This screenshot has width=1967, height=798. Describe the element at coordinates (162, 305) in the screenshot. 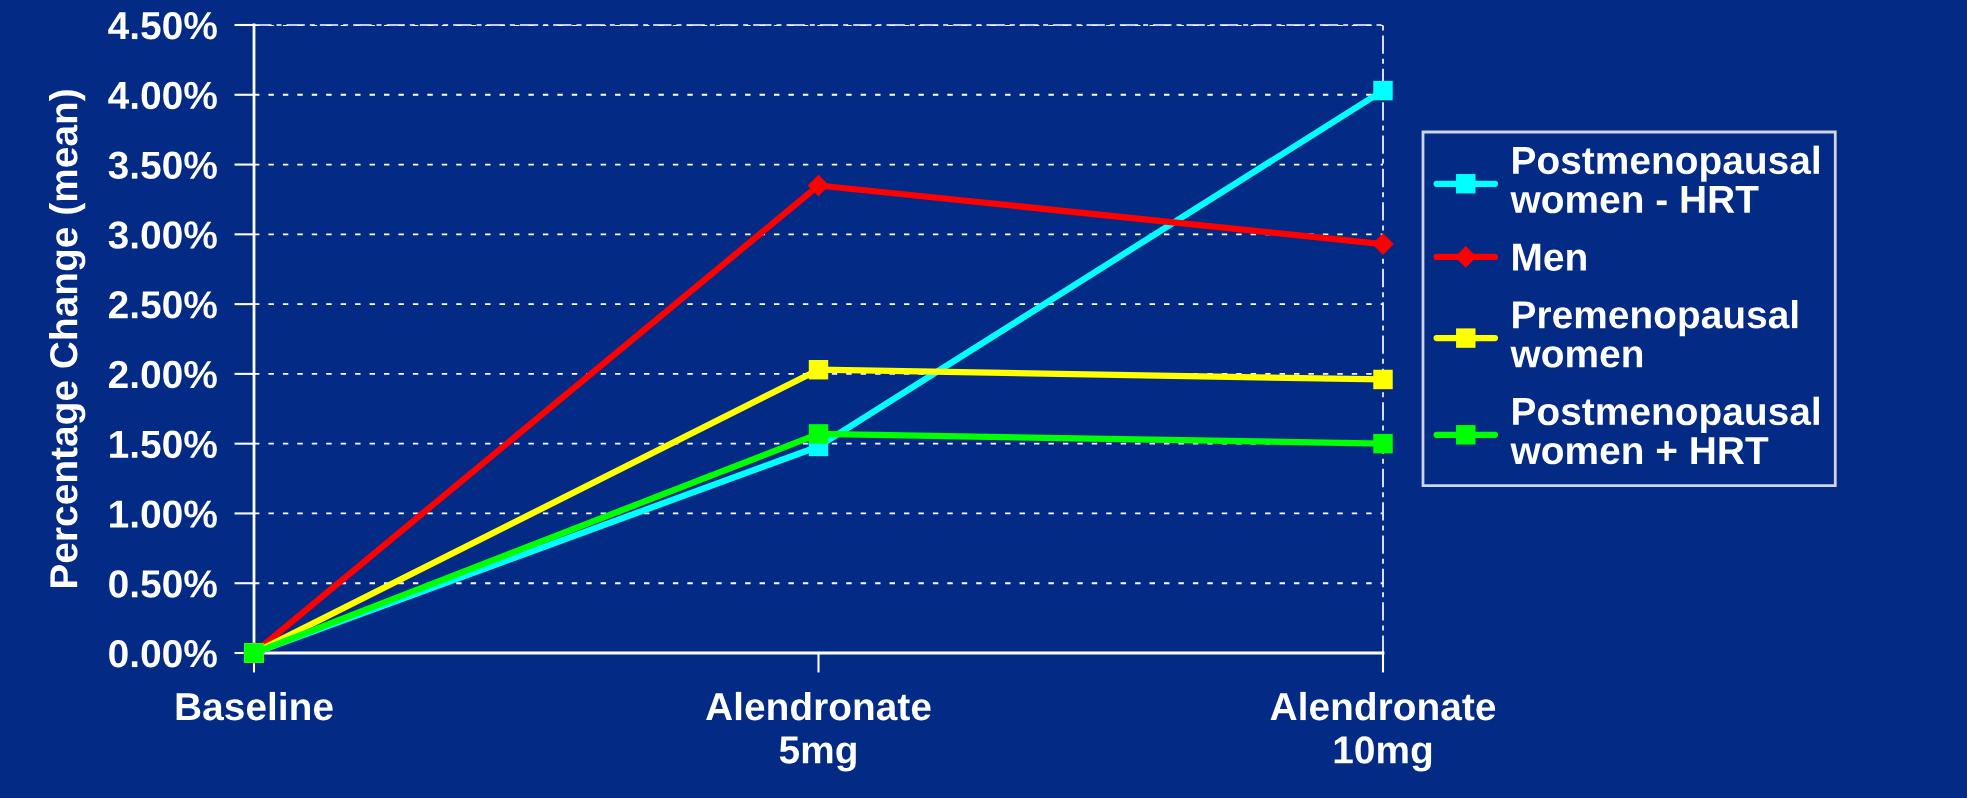

I see `y-tick-label: 2.50%` at that location.